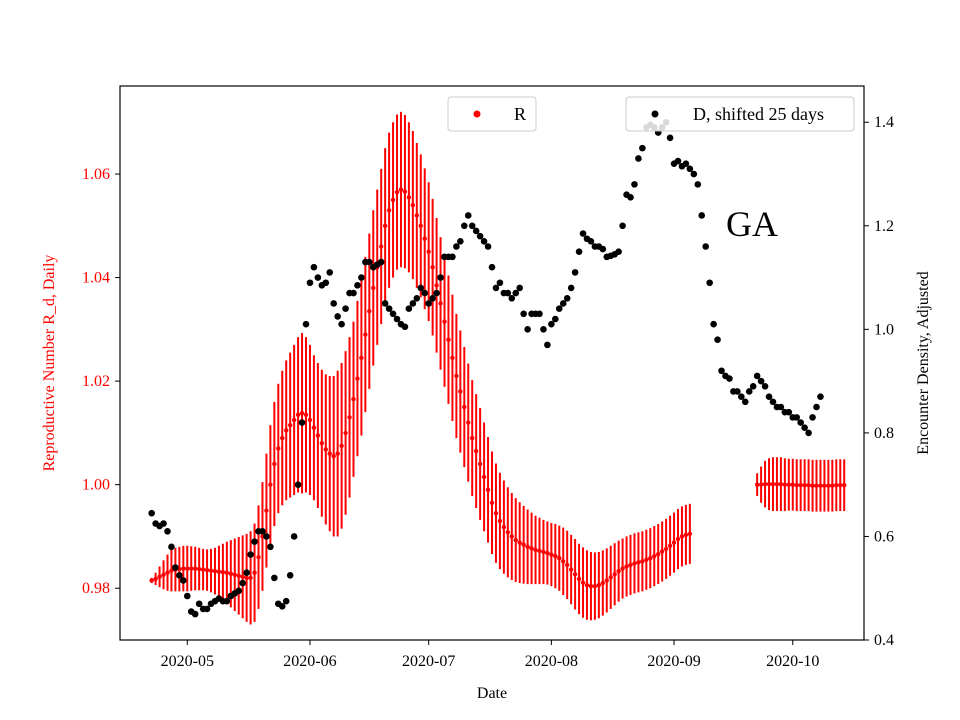 The height and width of the screenshot is (720, 960). Describe the element at coordinates (187, 661) in the screenshot. I see `x-tick-label: 2020-05` at that location.